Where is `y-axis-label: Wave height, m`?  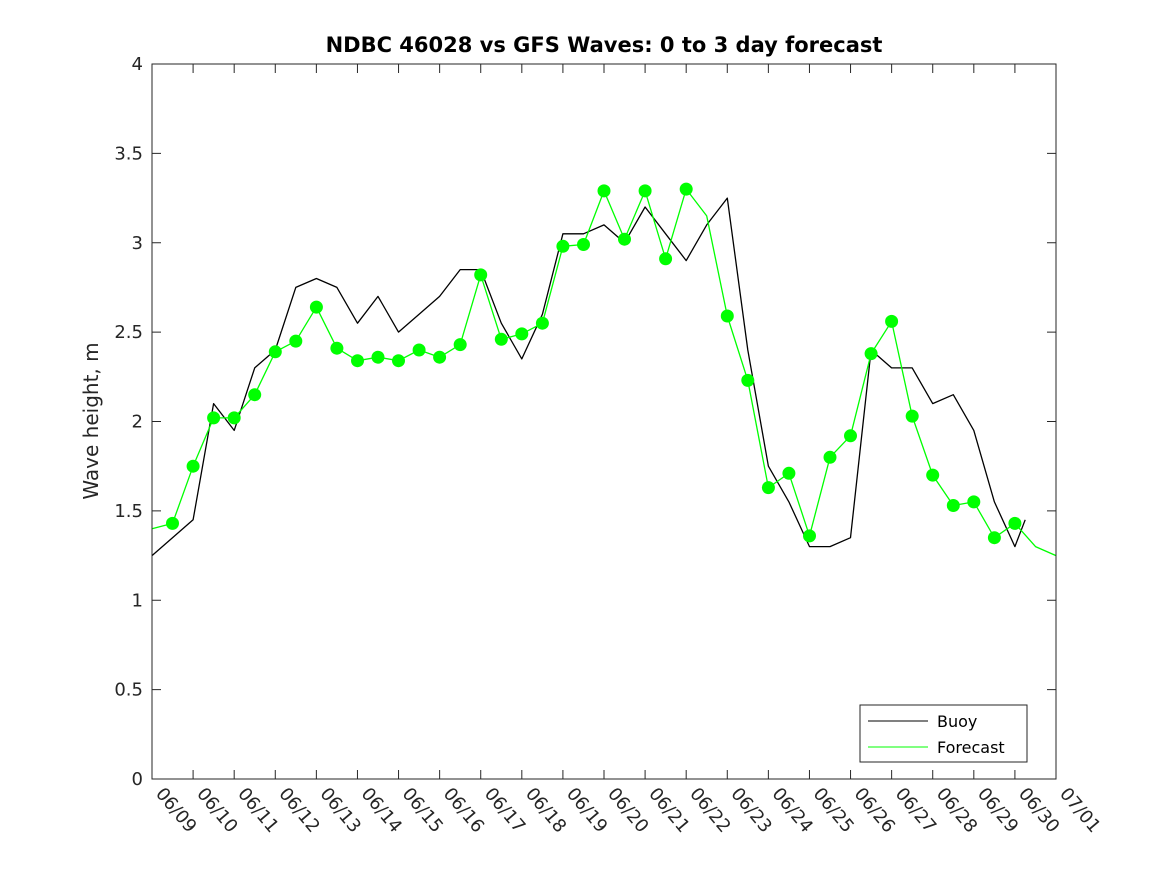 y-axis-label: Wave height, m is located at coordinates (91, 420).